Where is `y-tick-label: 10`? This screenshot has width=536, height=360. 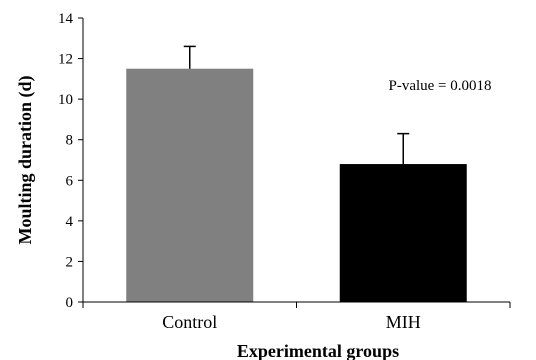 y-tick-label: 10 is located at coordinates (65, 100).